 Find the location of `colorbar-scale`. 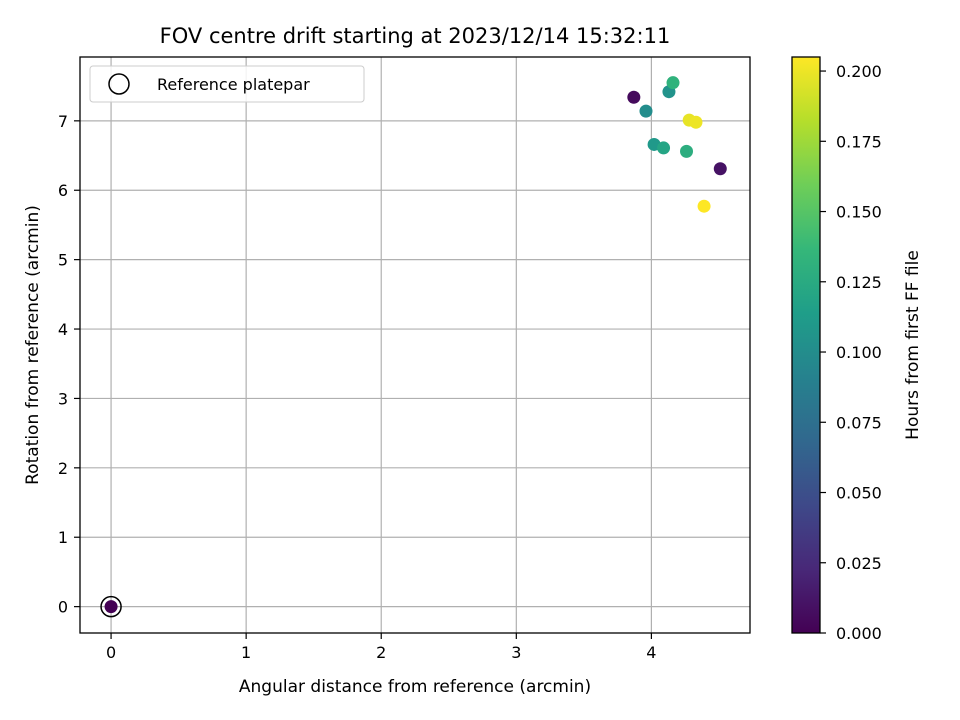

colorbar-scale is located at coordinates (806, 345).